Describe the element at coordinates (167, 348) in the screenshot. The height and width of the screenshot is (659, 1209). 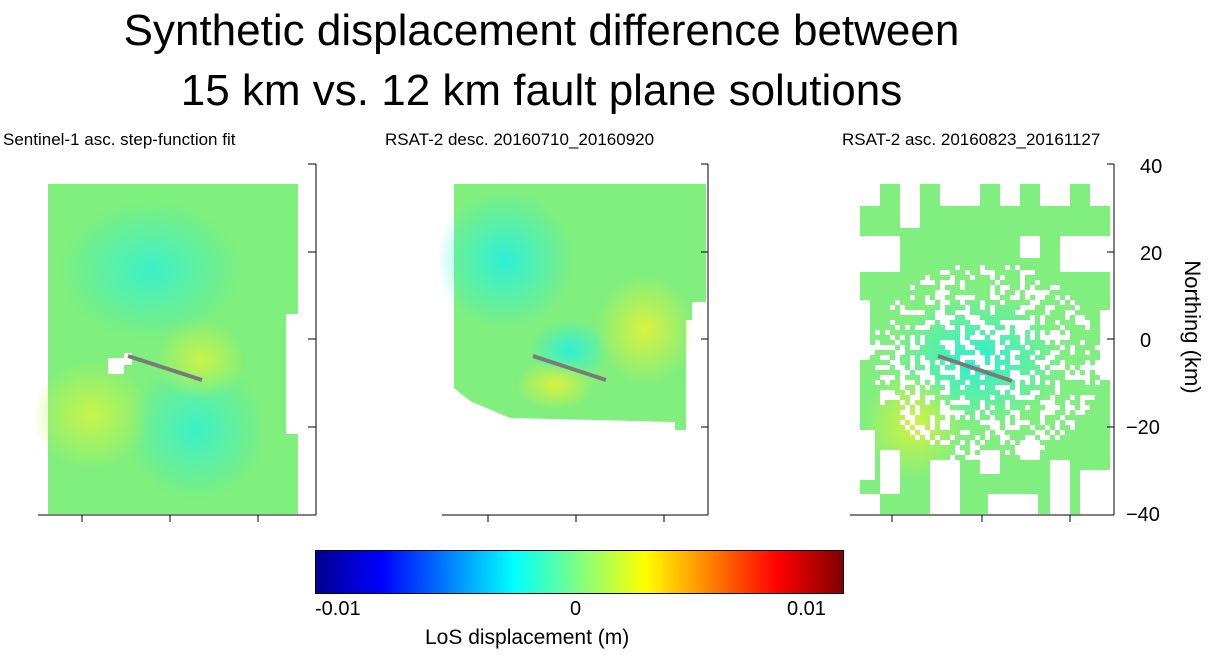
I see `displacement-field-sentinel1` at that location.